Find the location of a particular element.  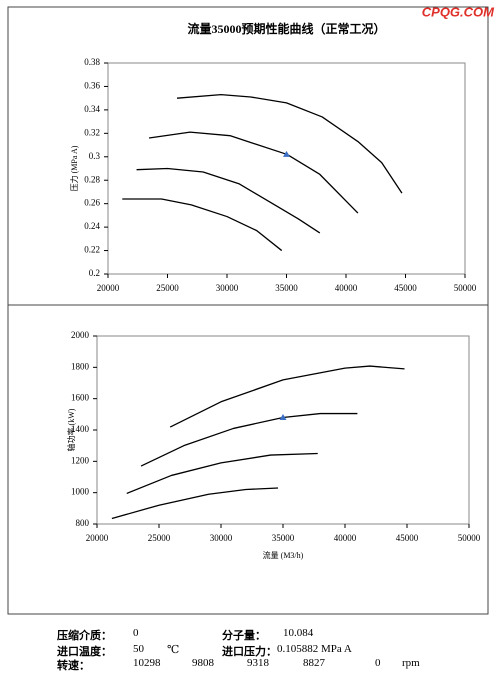

y-axis-label: 轴功率 (kW) is located at coordinates (71, 429).